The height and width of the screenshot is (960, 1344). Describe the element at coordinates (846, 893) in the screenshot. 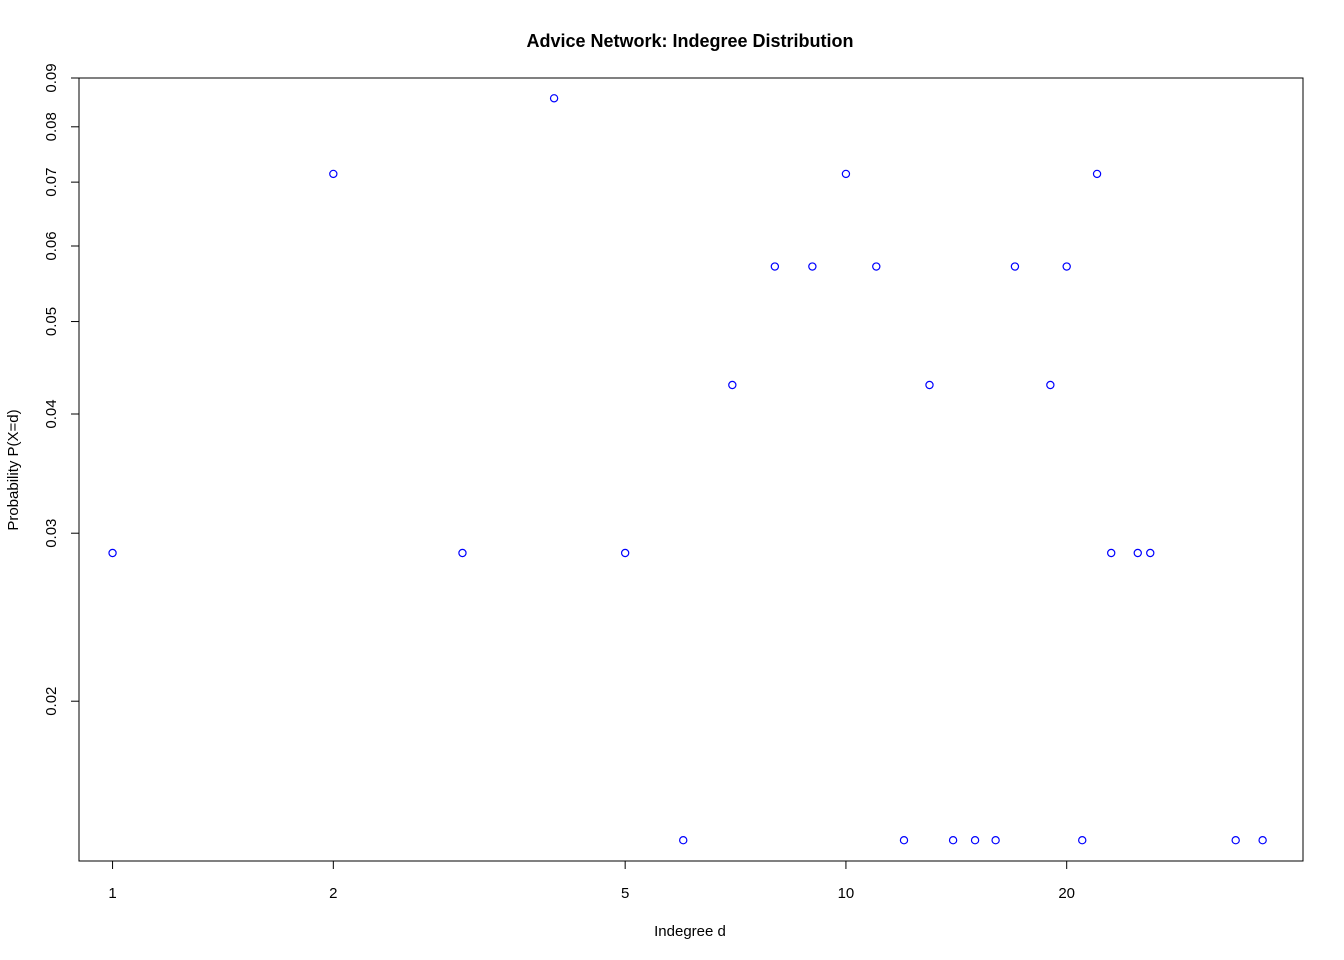

I see `x-tick-label: 10` at that location.